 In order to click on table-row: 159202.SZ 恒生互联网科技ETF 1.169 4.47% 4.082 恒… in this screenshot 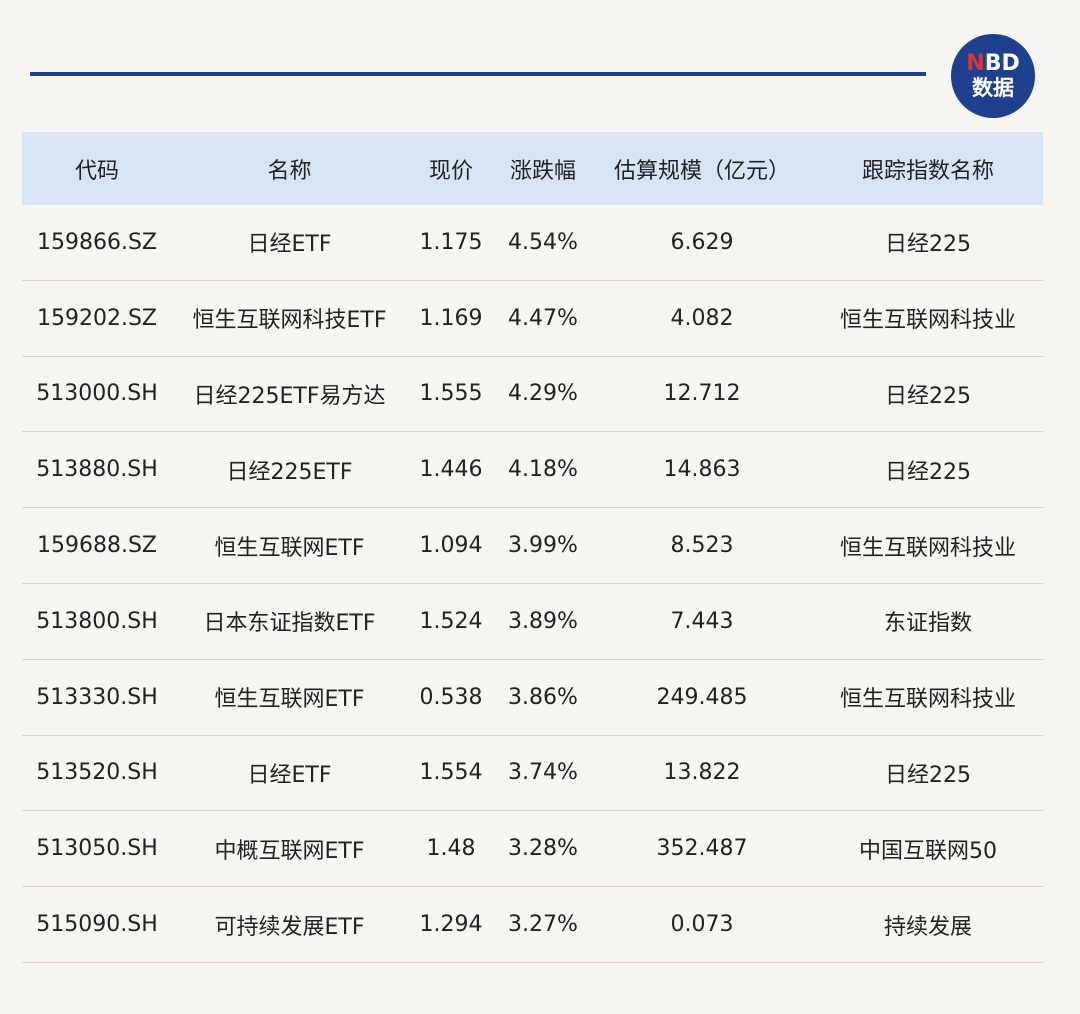, I will do `click(532, 319)`.